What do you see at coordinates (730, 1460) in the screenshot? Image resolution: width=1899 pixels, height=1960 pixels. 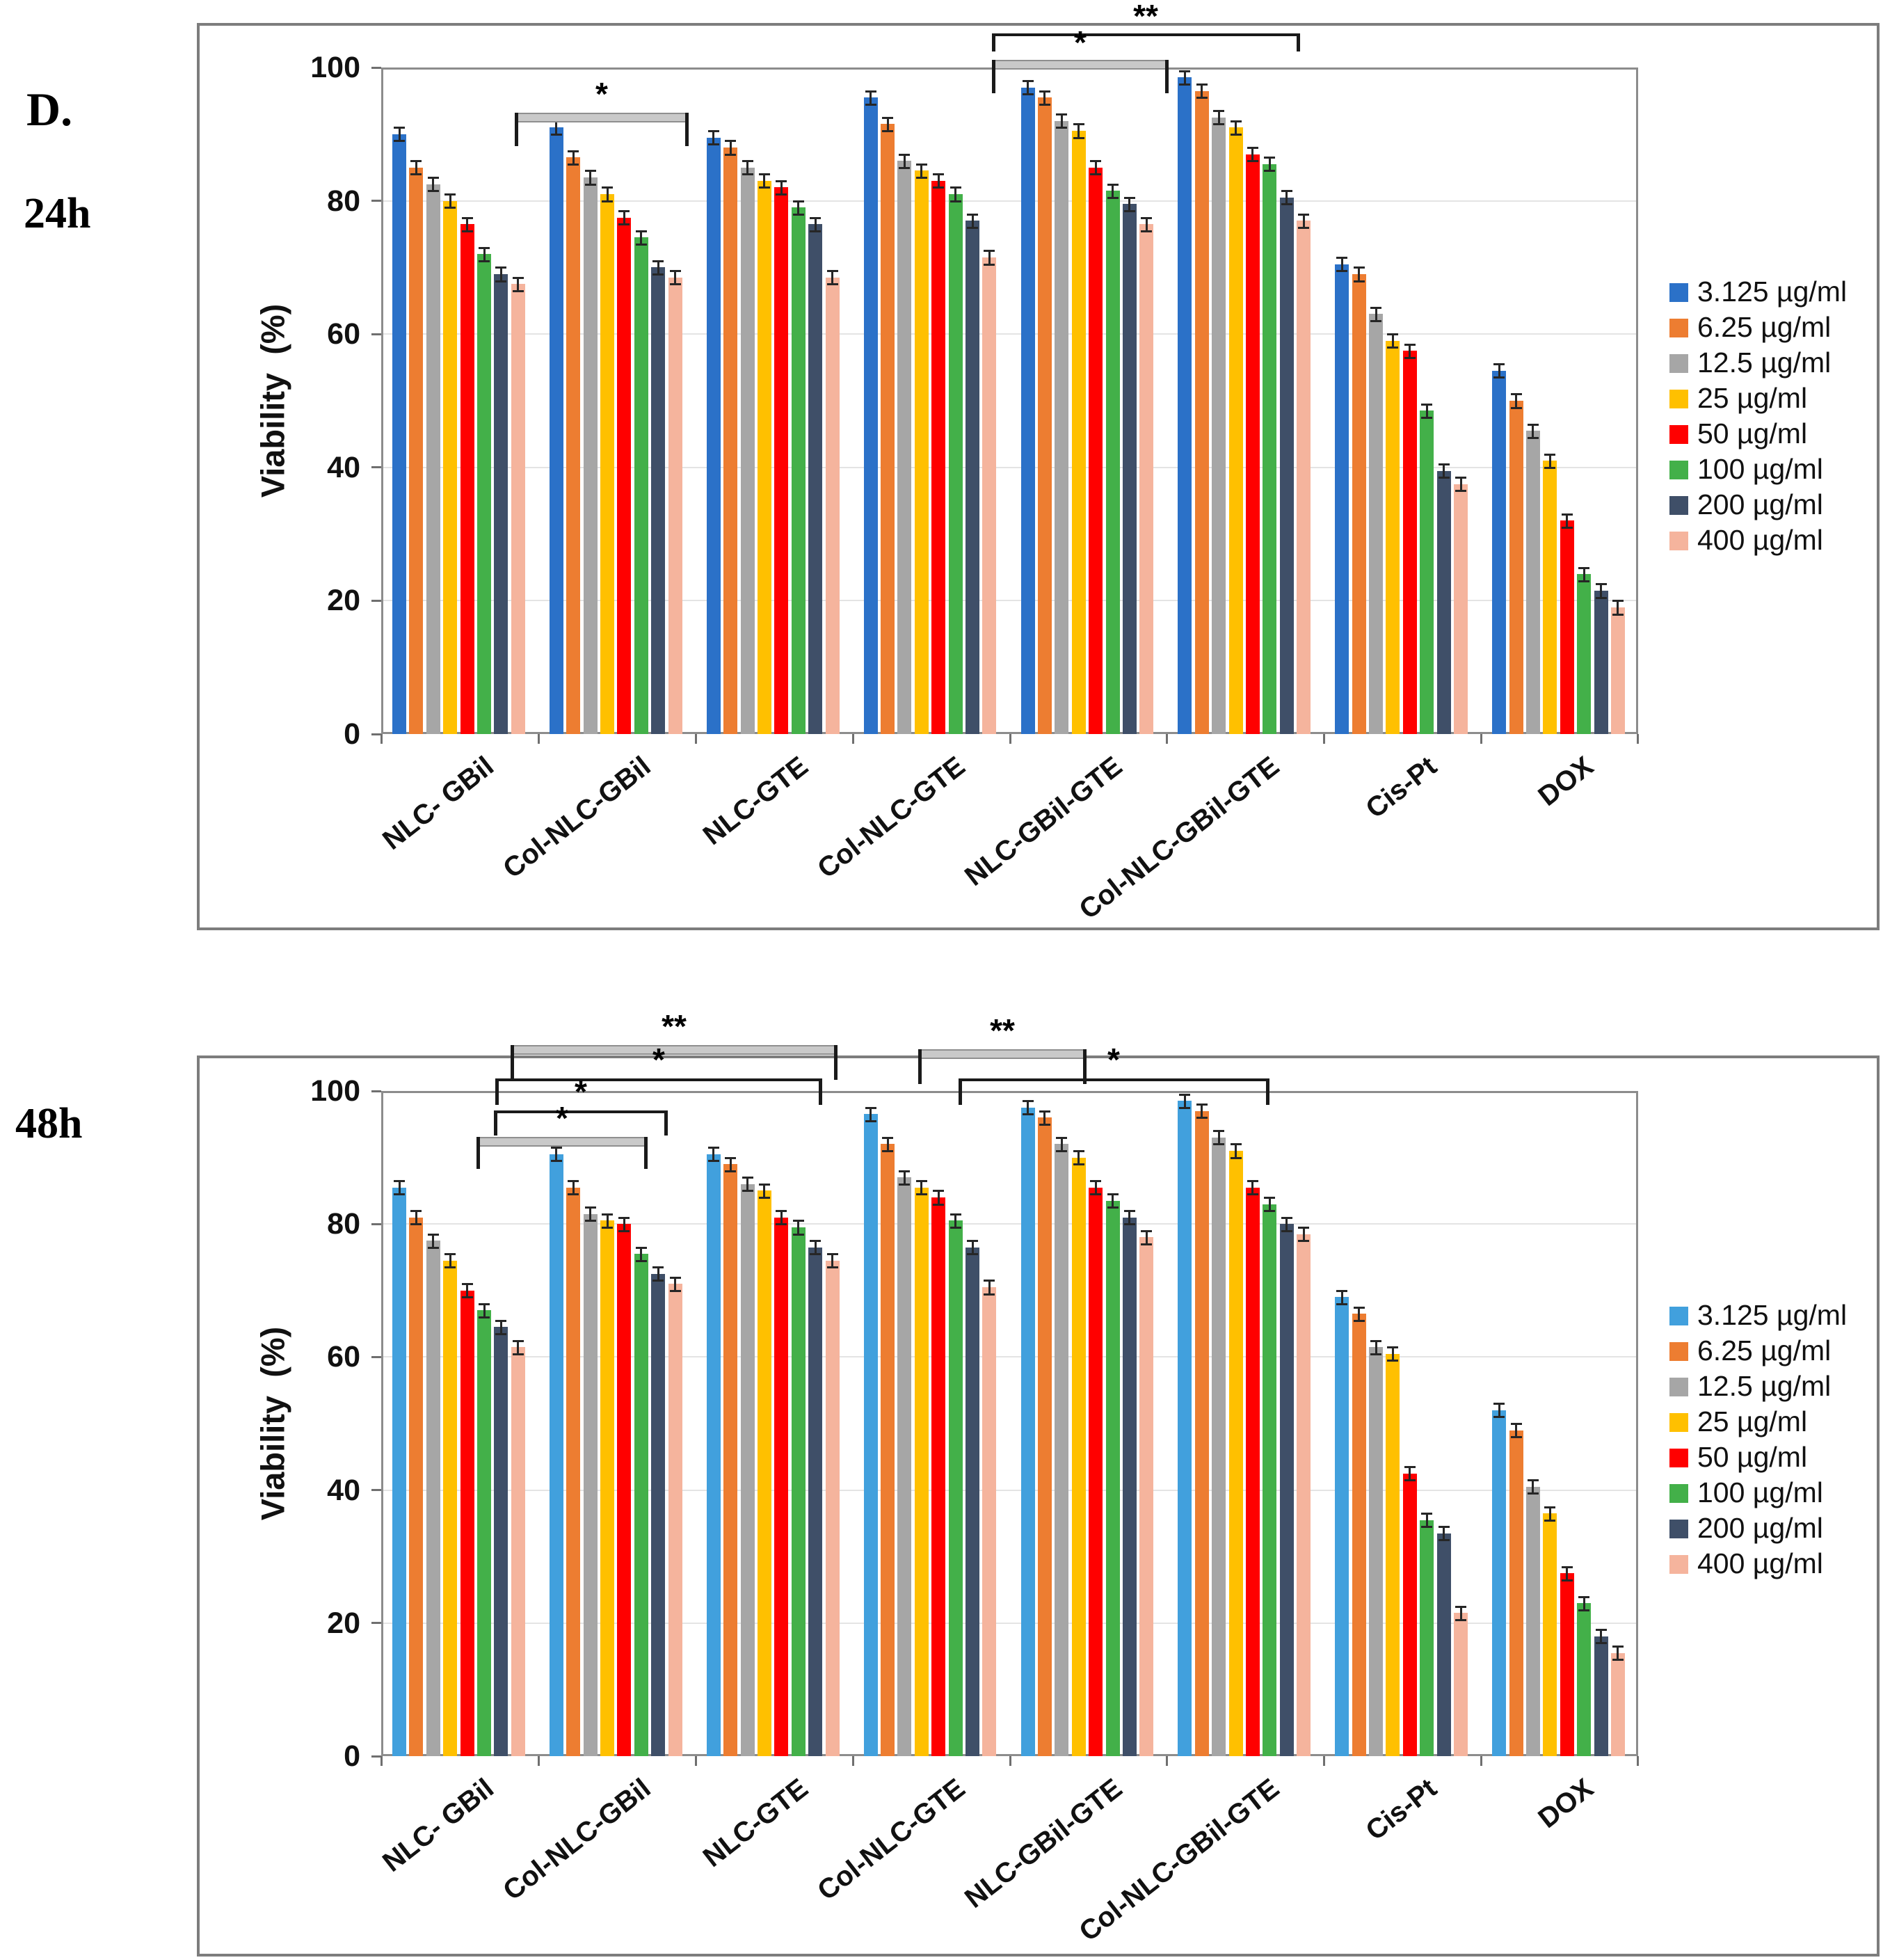 I see `bar-NLC-GTE-6.25 µg/ml` at bounding box center [730, 1460].